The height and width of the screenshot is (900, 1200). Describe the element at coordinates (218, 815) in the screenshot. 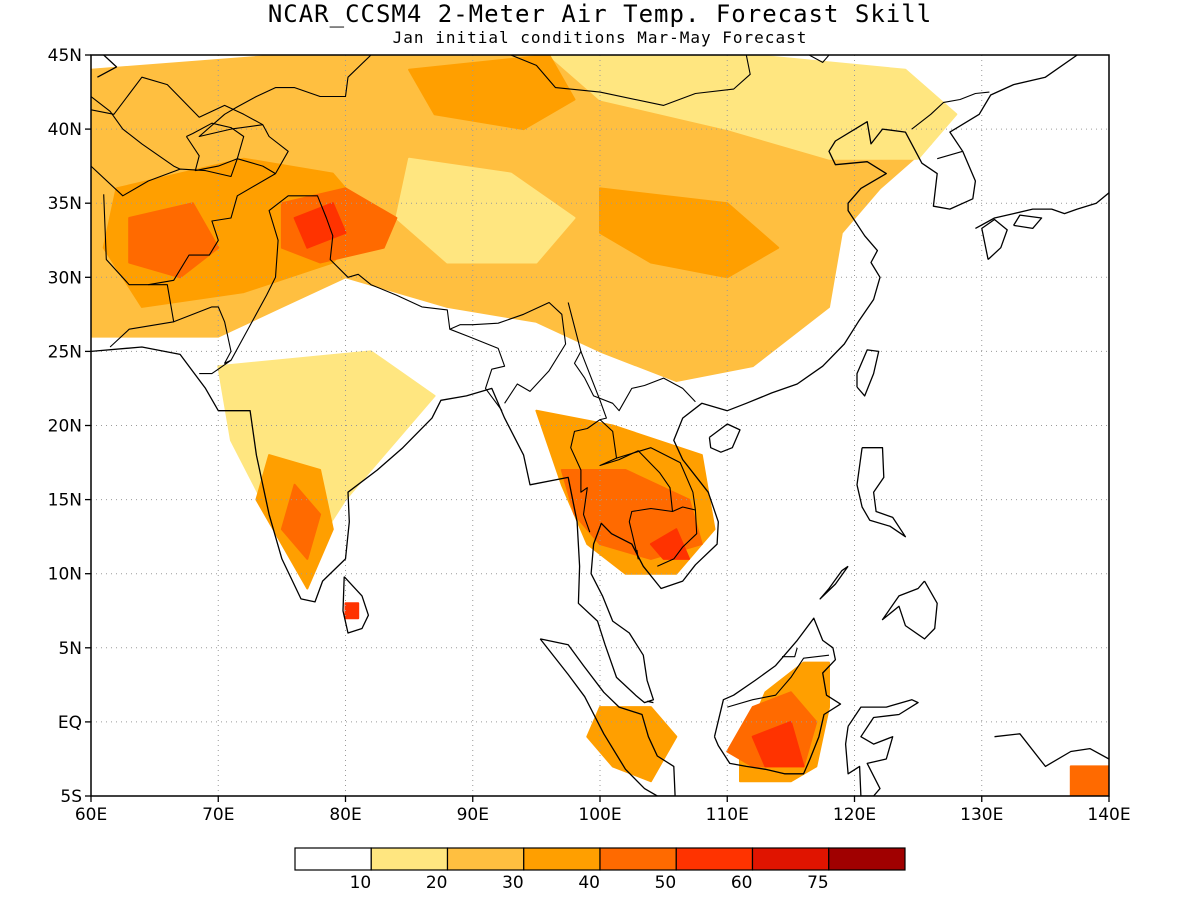

I see `x-tick-label: 70E` at that location.